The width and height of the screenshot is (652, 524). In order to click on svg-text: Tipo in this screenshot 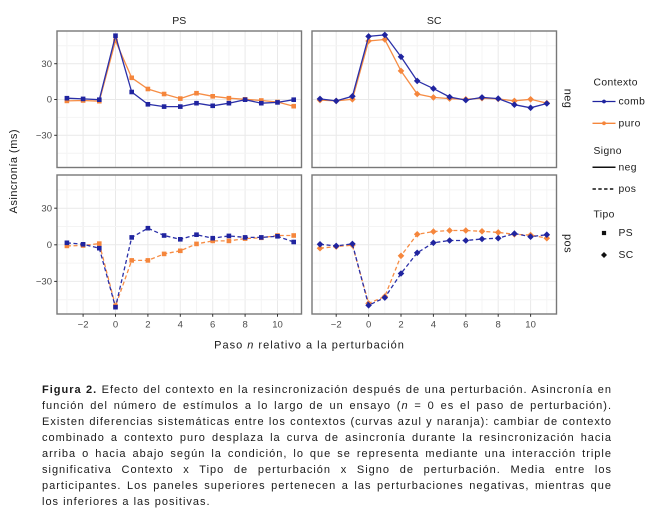, I will do `click(604, 215)`.